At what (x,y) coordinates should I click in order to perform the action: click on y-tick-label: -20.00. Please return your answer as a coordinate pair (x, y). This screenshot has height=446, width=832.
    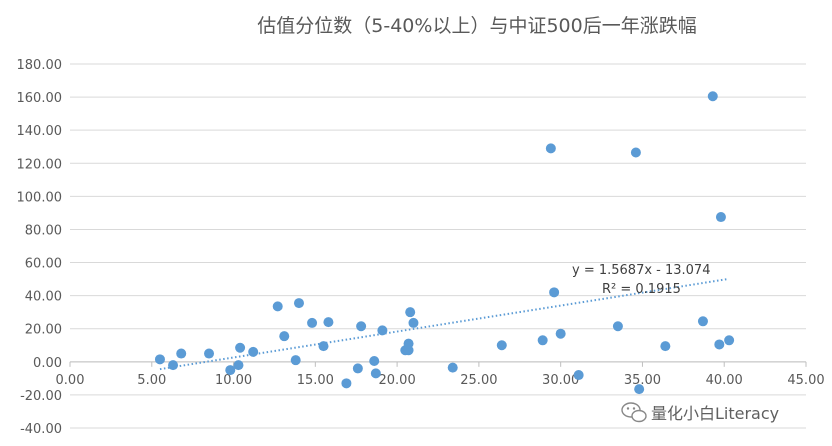
    Looking at the image, I should click on (41, 396).